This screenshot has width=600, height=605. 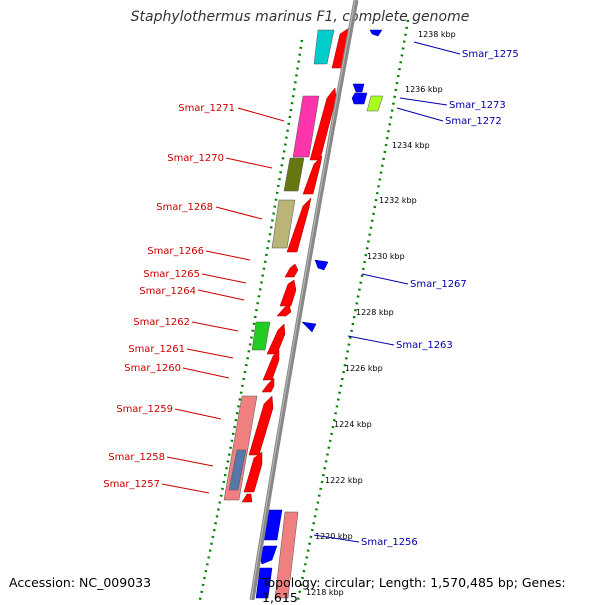 What do you see at coordinates (237, 470) in the screenshot?
I see `feature-steelblue` at bounding box center [237, 470].